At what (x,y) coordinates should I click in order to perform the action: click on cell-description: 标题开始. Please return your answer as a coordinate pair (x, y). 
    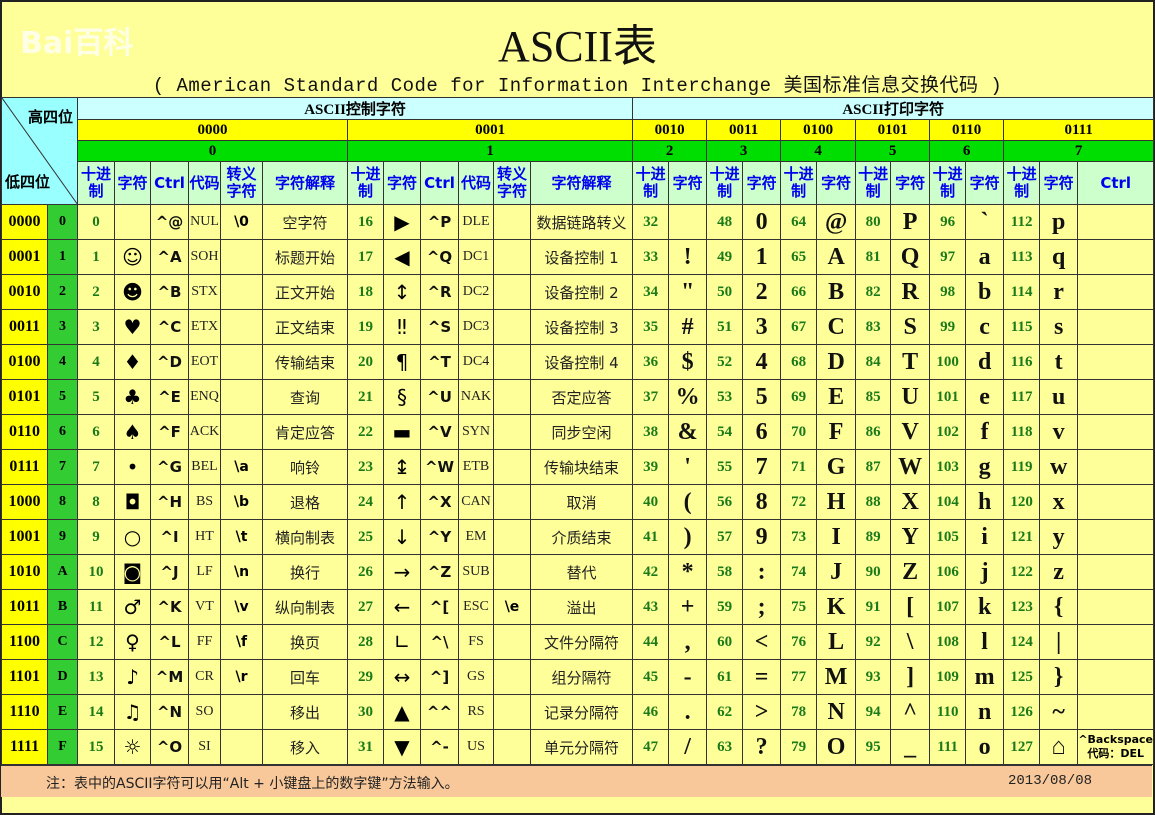
    Looking at the image, I should click on (305, 257).